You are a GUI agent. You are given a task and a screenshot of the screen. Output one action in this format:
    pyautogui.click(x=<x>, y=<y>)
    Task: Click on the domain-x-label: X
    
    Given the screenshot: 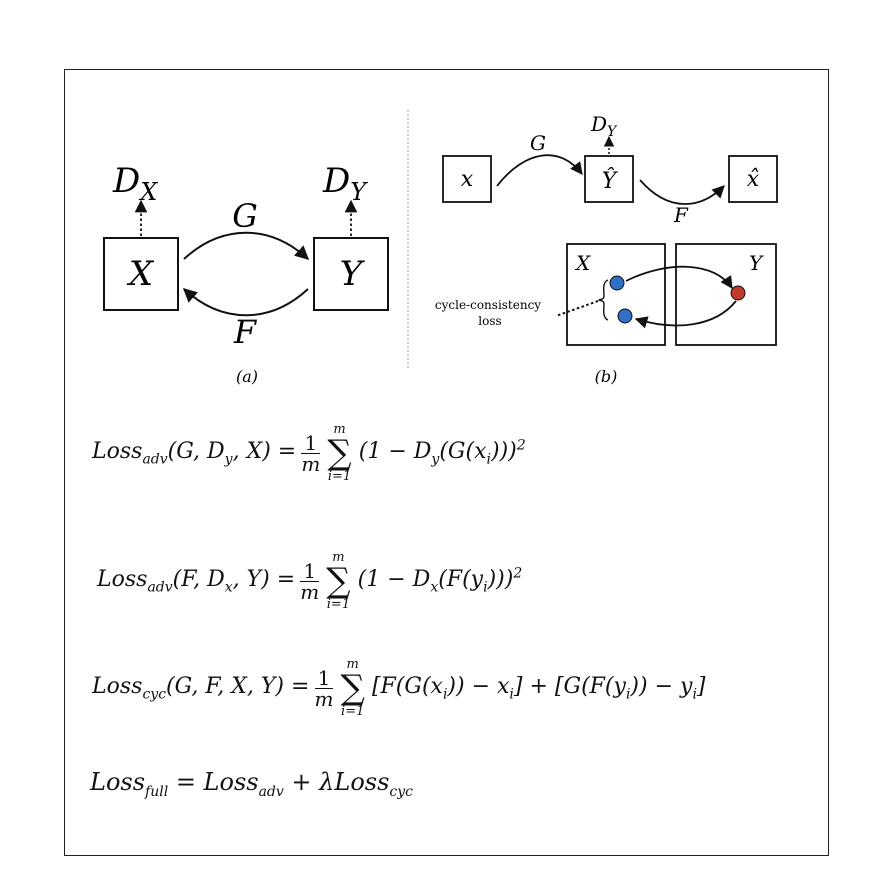 What is the action you would take?
    pyautogui.click(x=582, y=263)
    